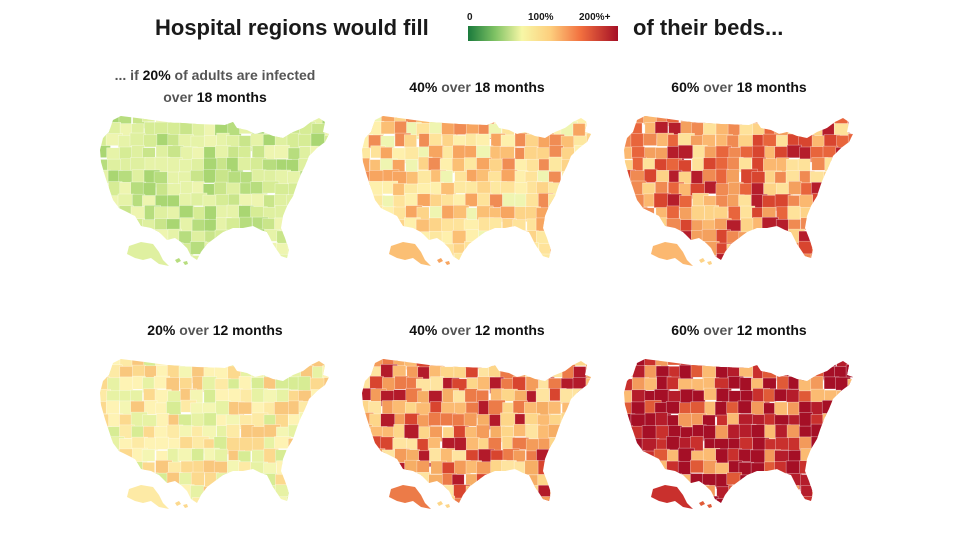 The width and height of the screenshot is (956, 538). Describe the element at coordinates (705, 261) in the screenshot. I see `hawaii-region` at that location.